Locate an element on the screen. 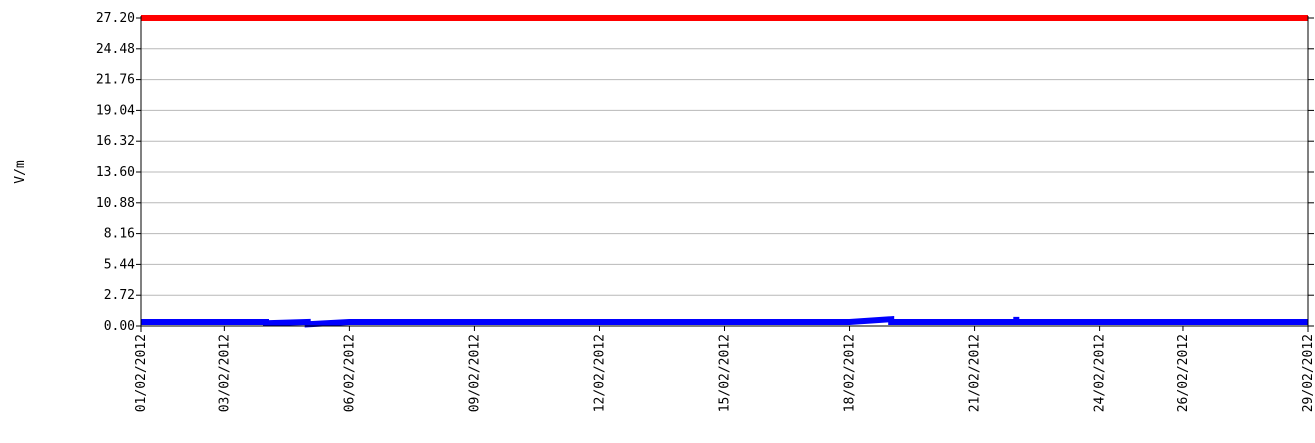  x-tick-label: 15/02/2012 is located at coordinates (725, 373).